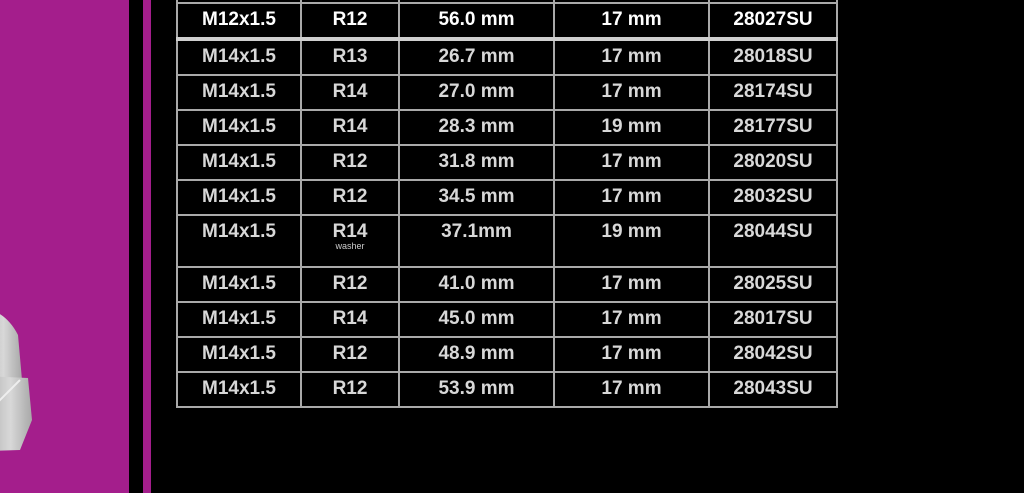 The image size is (1024, 493). I want to click on table-row: M14x1.5 R12 31.8 mm 17 mm 28020SU, so click(507, 162).